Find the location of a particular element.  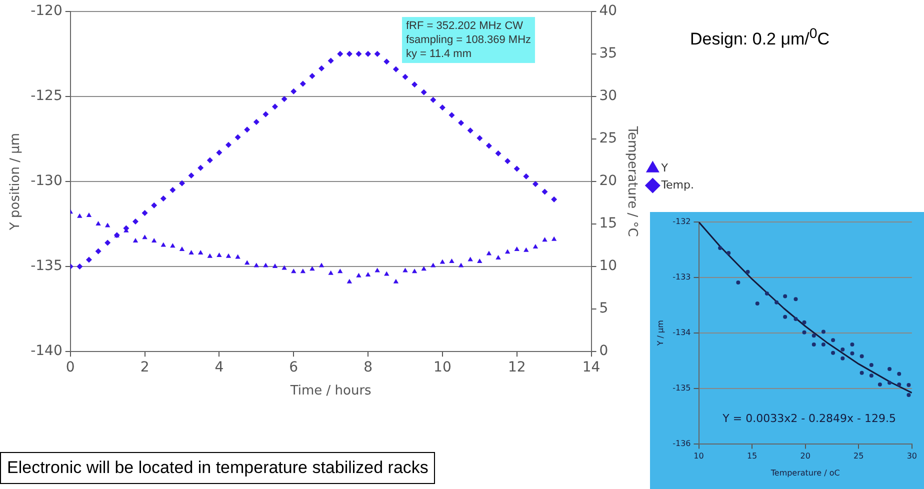

x-tick-label: 8 is located at coordinates (368, 368).